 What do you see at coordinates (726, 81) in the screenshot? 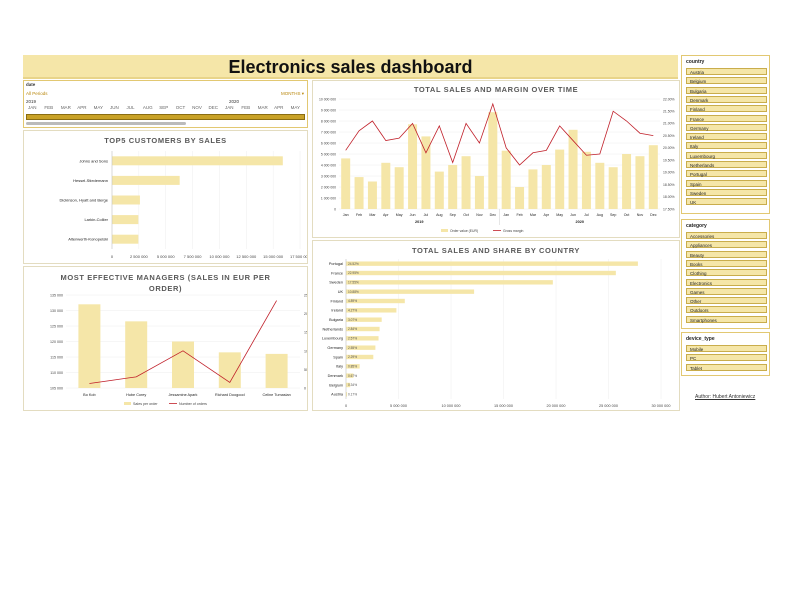
I see `country-slicer-item-belgium: Belgium` at bounding box center [726, 81].